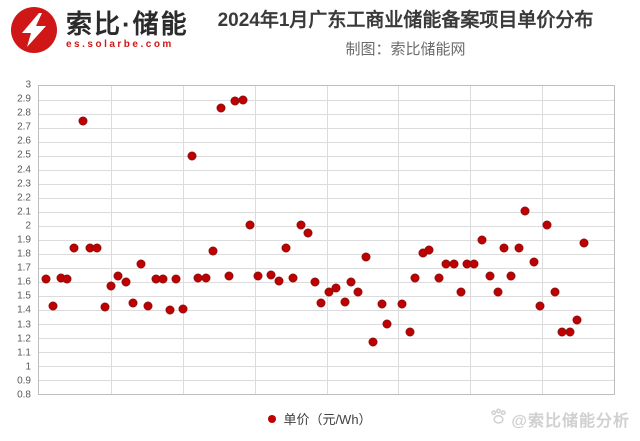 The image size is (640, 441). I want to click on legend: 单价（元/Wh）, so click(320, 418).